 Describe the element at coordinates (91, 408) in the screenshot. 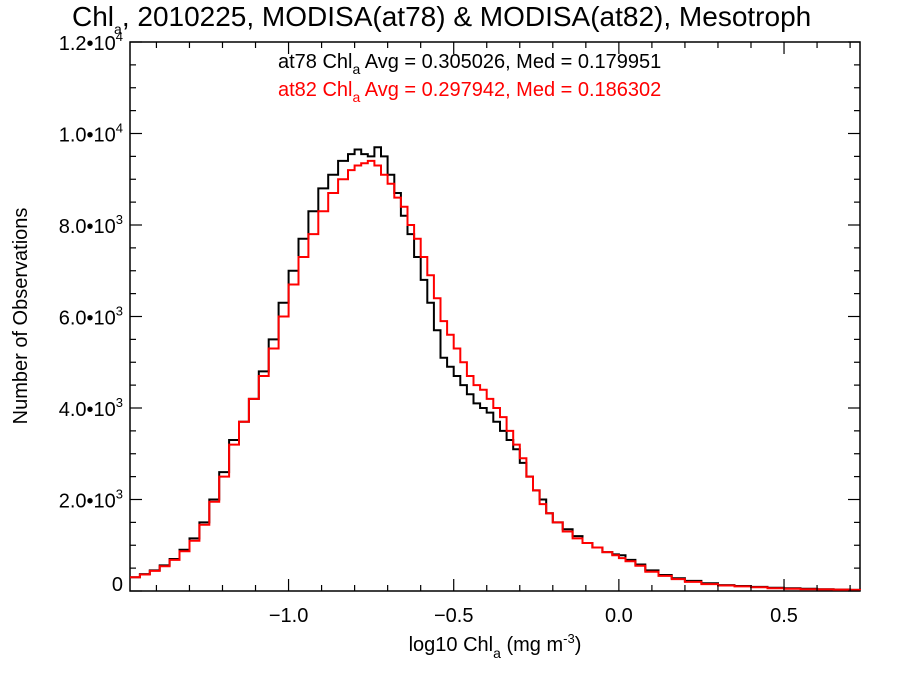

I see `y-tick-label-2: 4.0•103` at that location.